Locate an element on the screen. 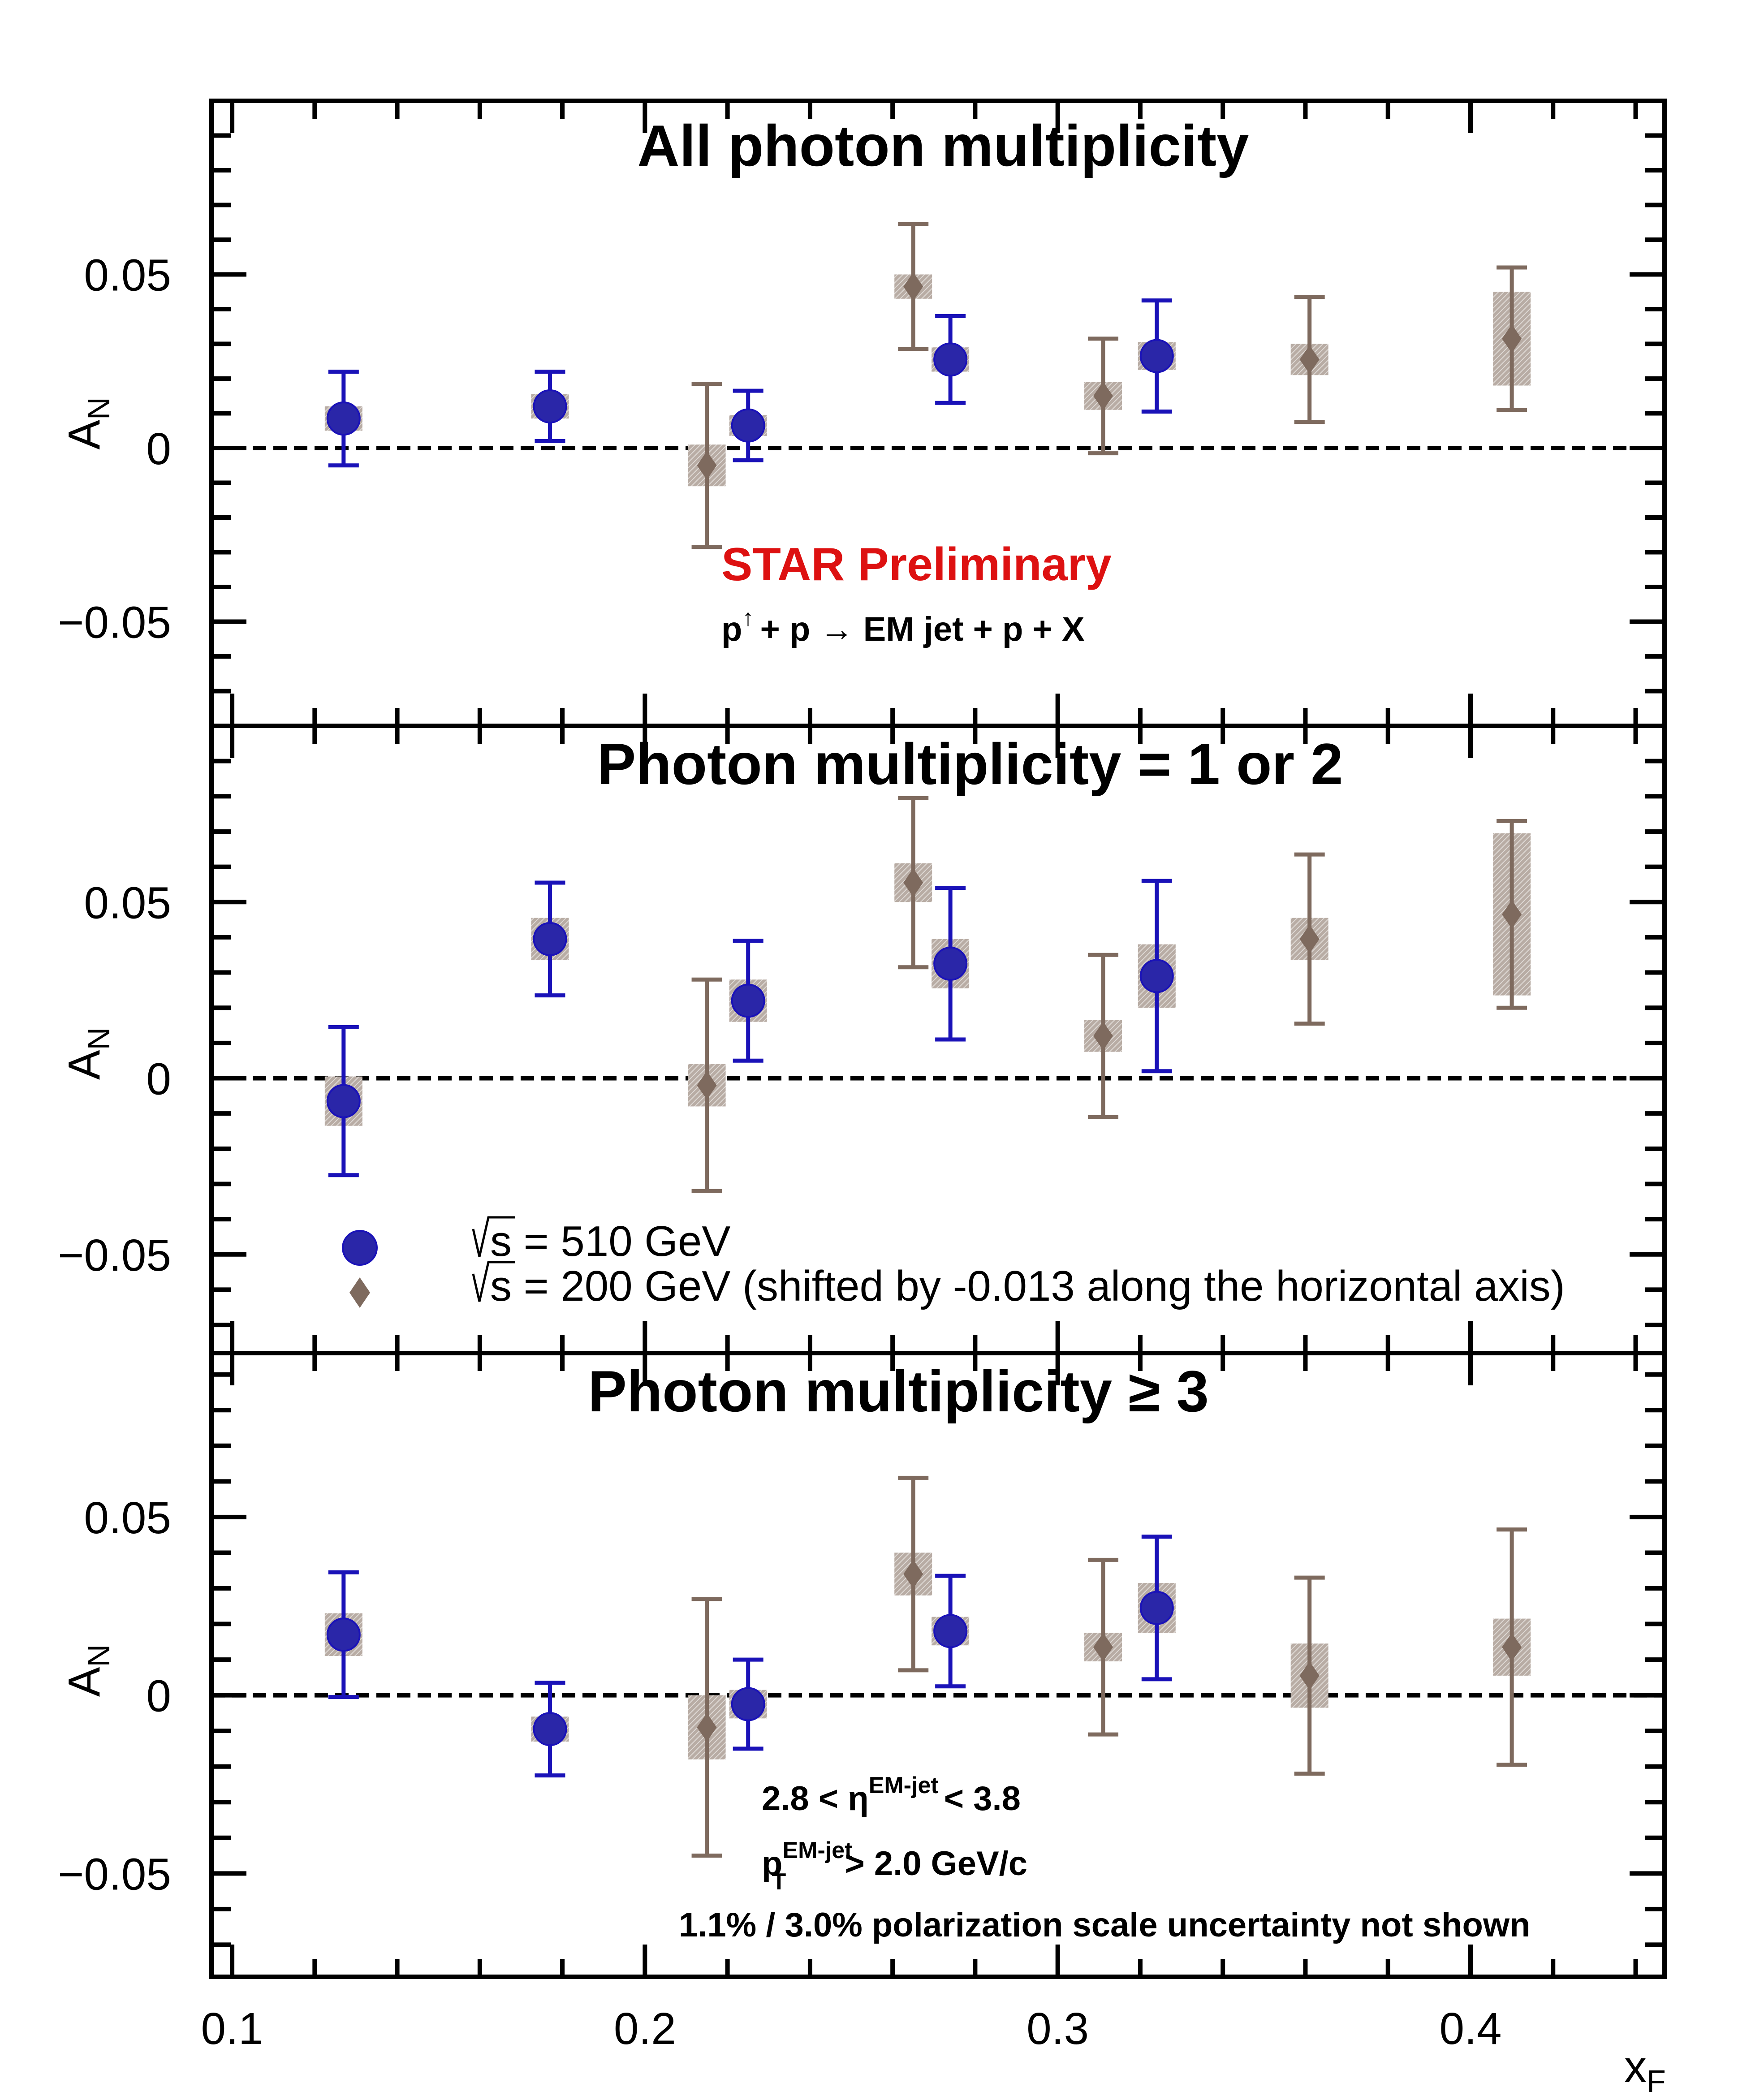 This screenshot has height=2100, width=1764. x-axis-title-main: x is located at coordinates (1636, 2067).